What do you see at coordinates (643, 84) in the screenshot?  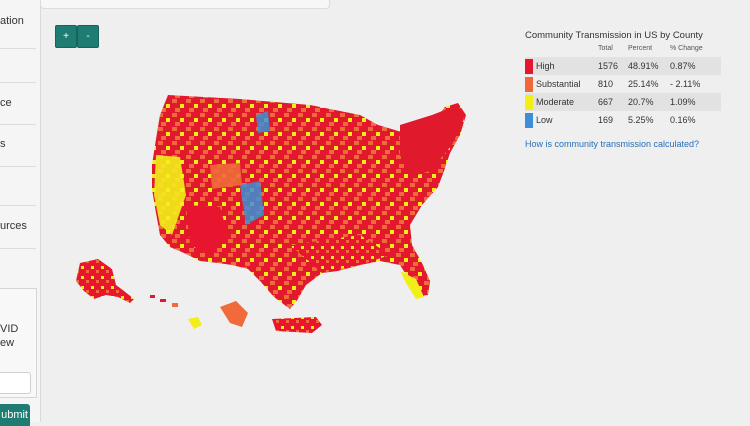 I see `legend-percent: 25.14%` at bounding box center [643, 84].